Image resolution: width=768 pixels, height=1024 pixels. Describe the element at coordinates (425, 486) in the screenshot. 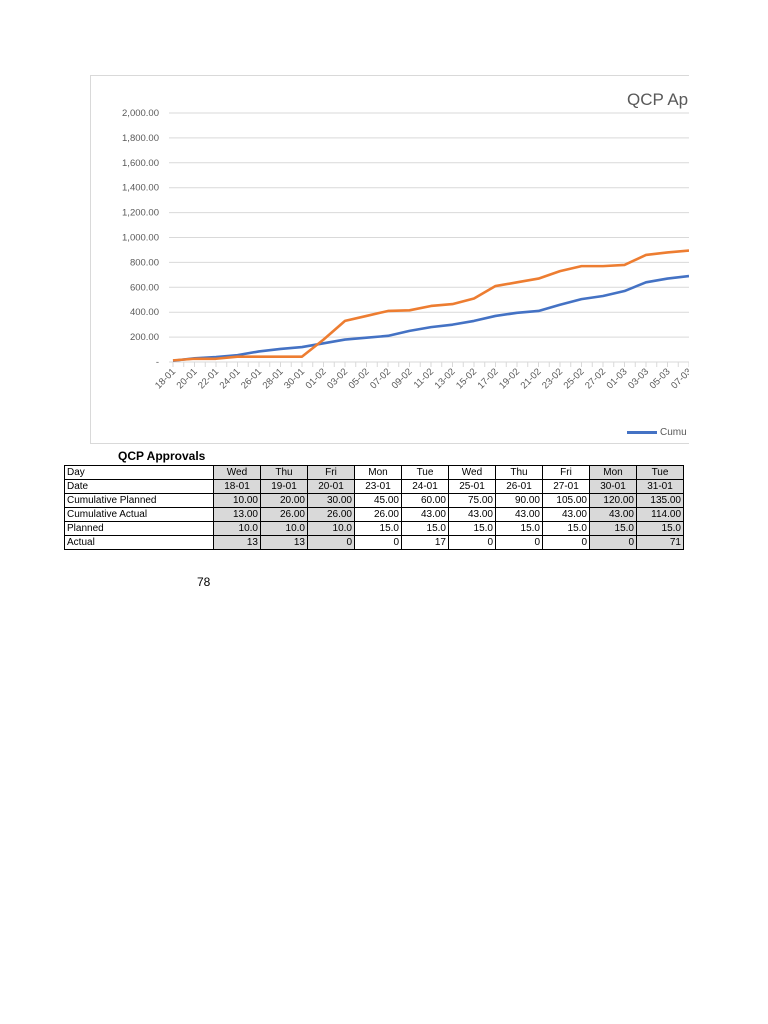

I see `table-cell: 24-01` at that location.